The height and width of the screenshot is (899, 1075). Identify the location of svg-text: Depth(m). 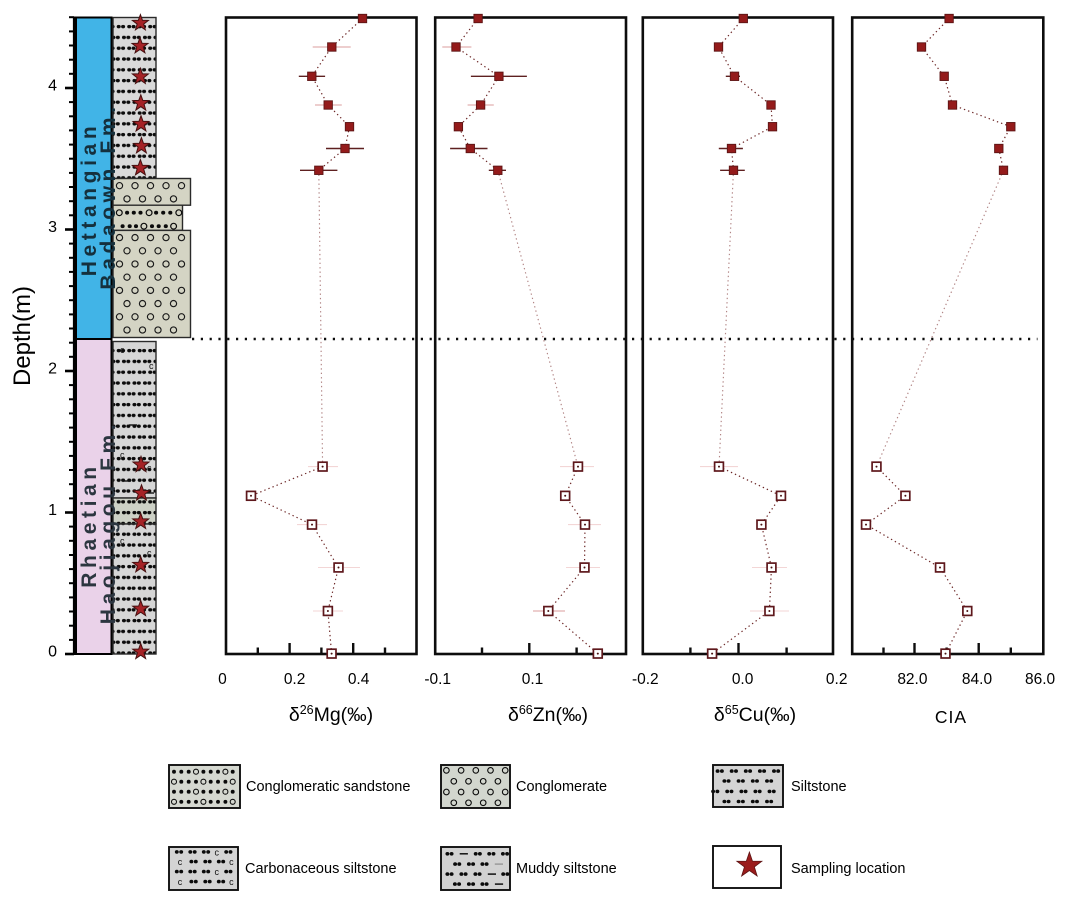
(22, 336).